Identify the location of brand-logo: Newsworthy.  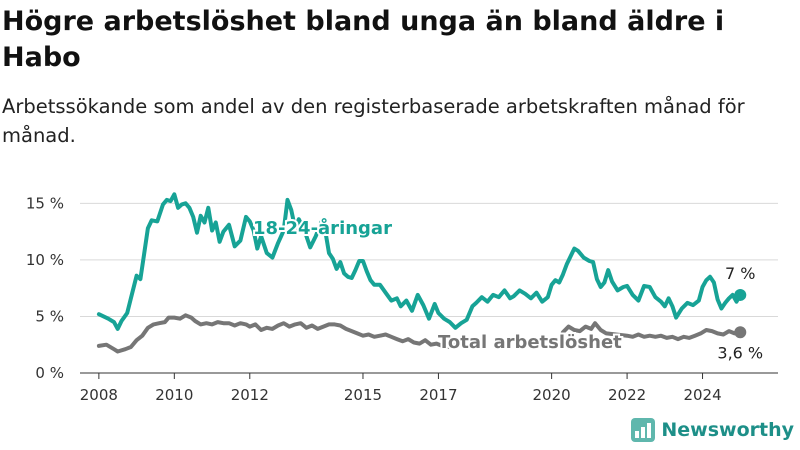
(712, 430).